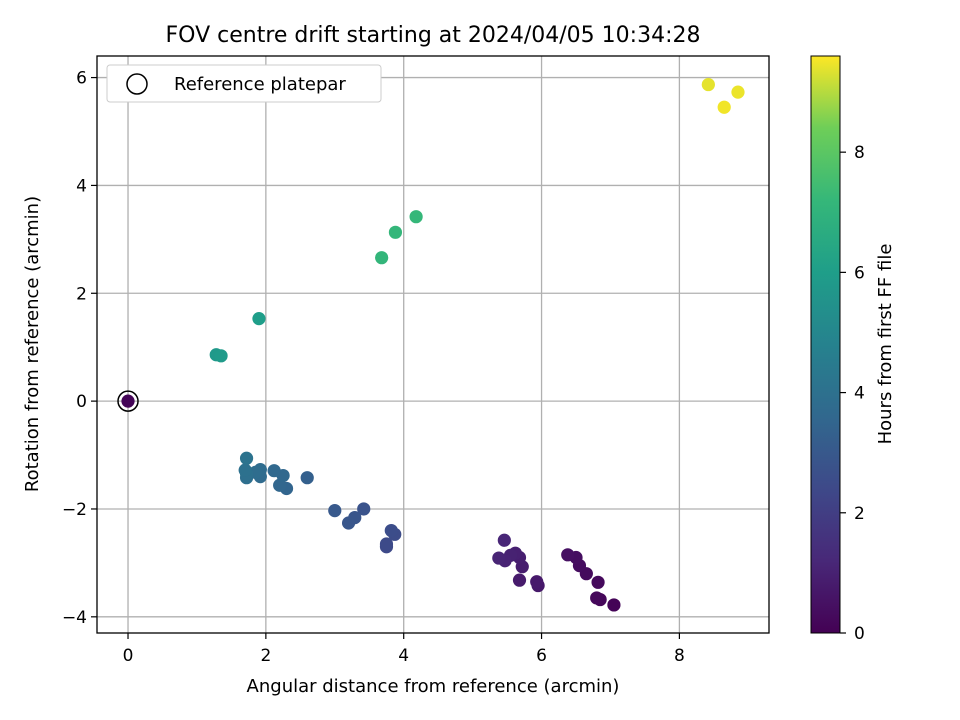 Image resolution: width=960 pixels, height=720 pixels. What do you see at coordinates (81, 294) in the screenshot?
I see `y-tick-label: 2` at bounding box center [81, 294].